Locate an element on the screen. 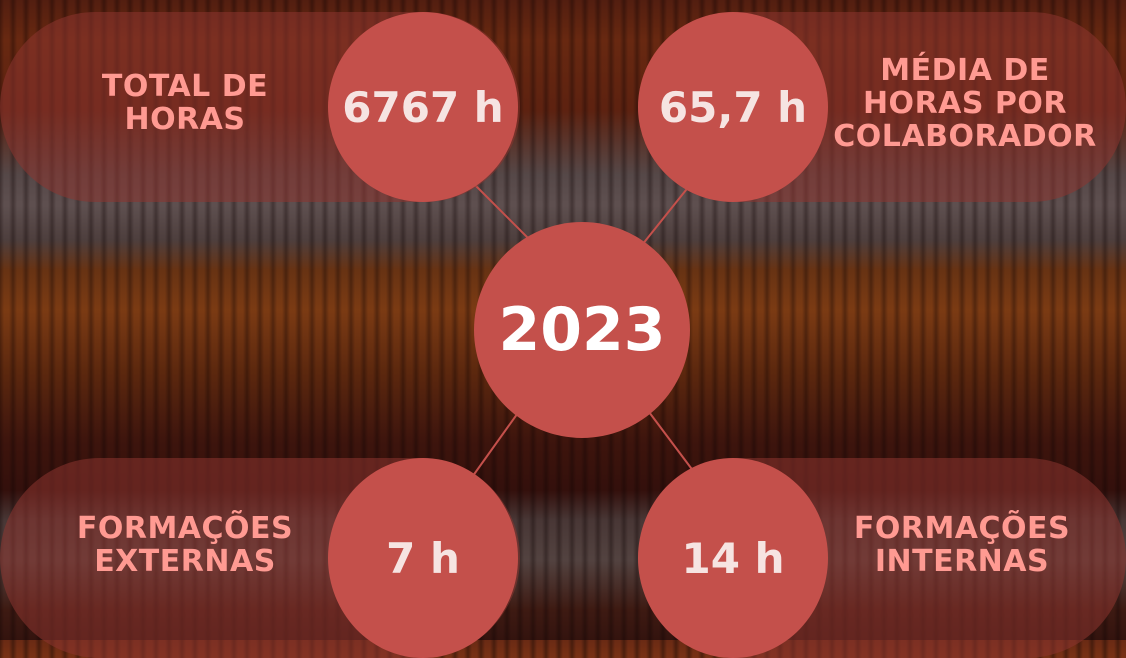 This screenshot has height=658, width=1126. internal-trainings-value: 14 h is located at coordinates (733, 558).